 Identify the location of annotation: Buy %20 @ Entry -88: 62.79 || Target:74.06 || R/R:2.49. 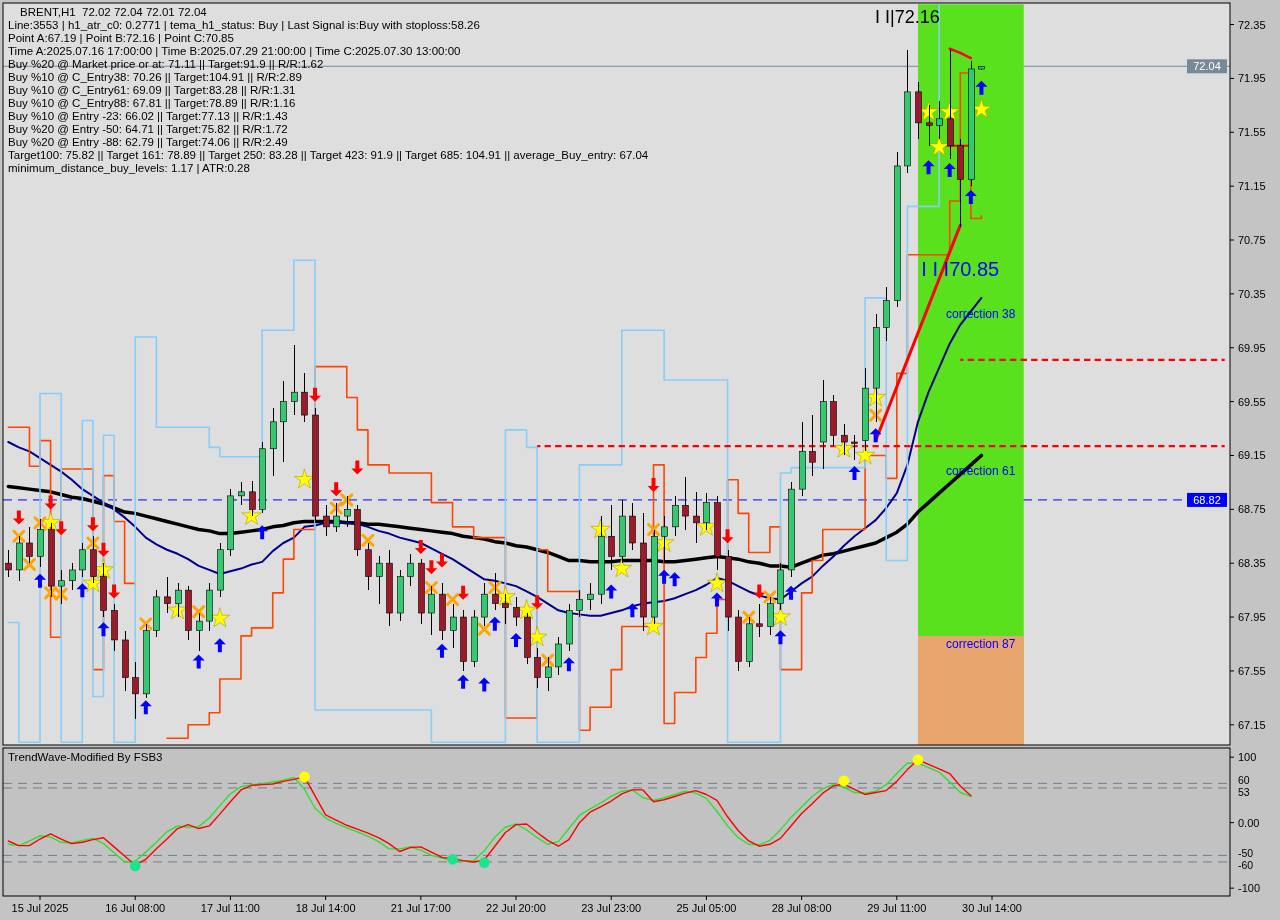
(148, 142).